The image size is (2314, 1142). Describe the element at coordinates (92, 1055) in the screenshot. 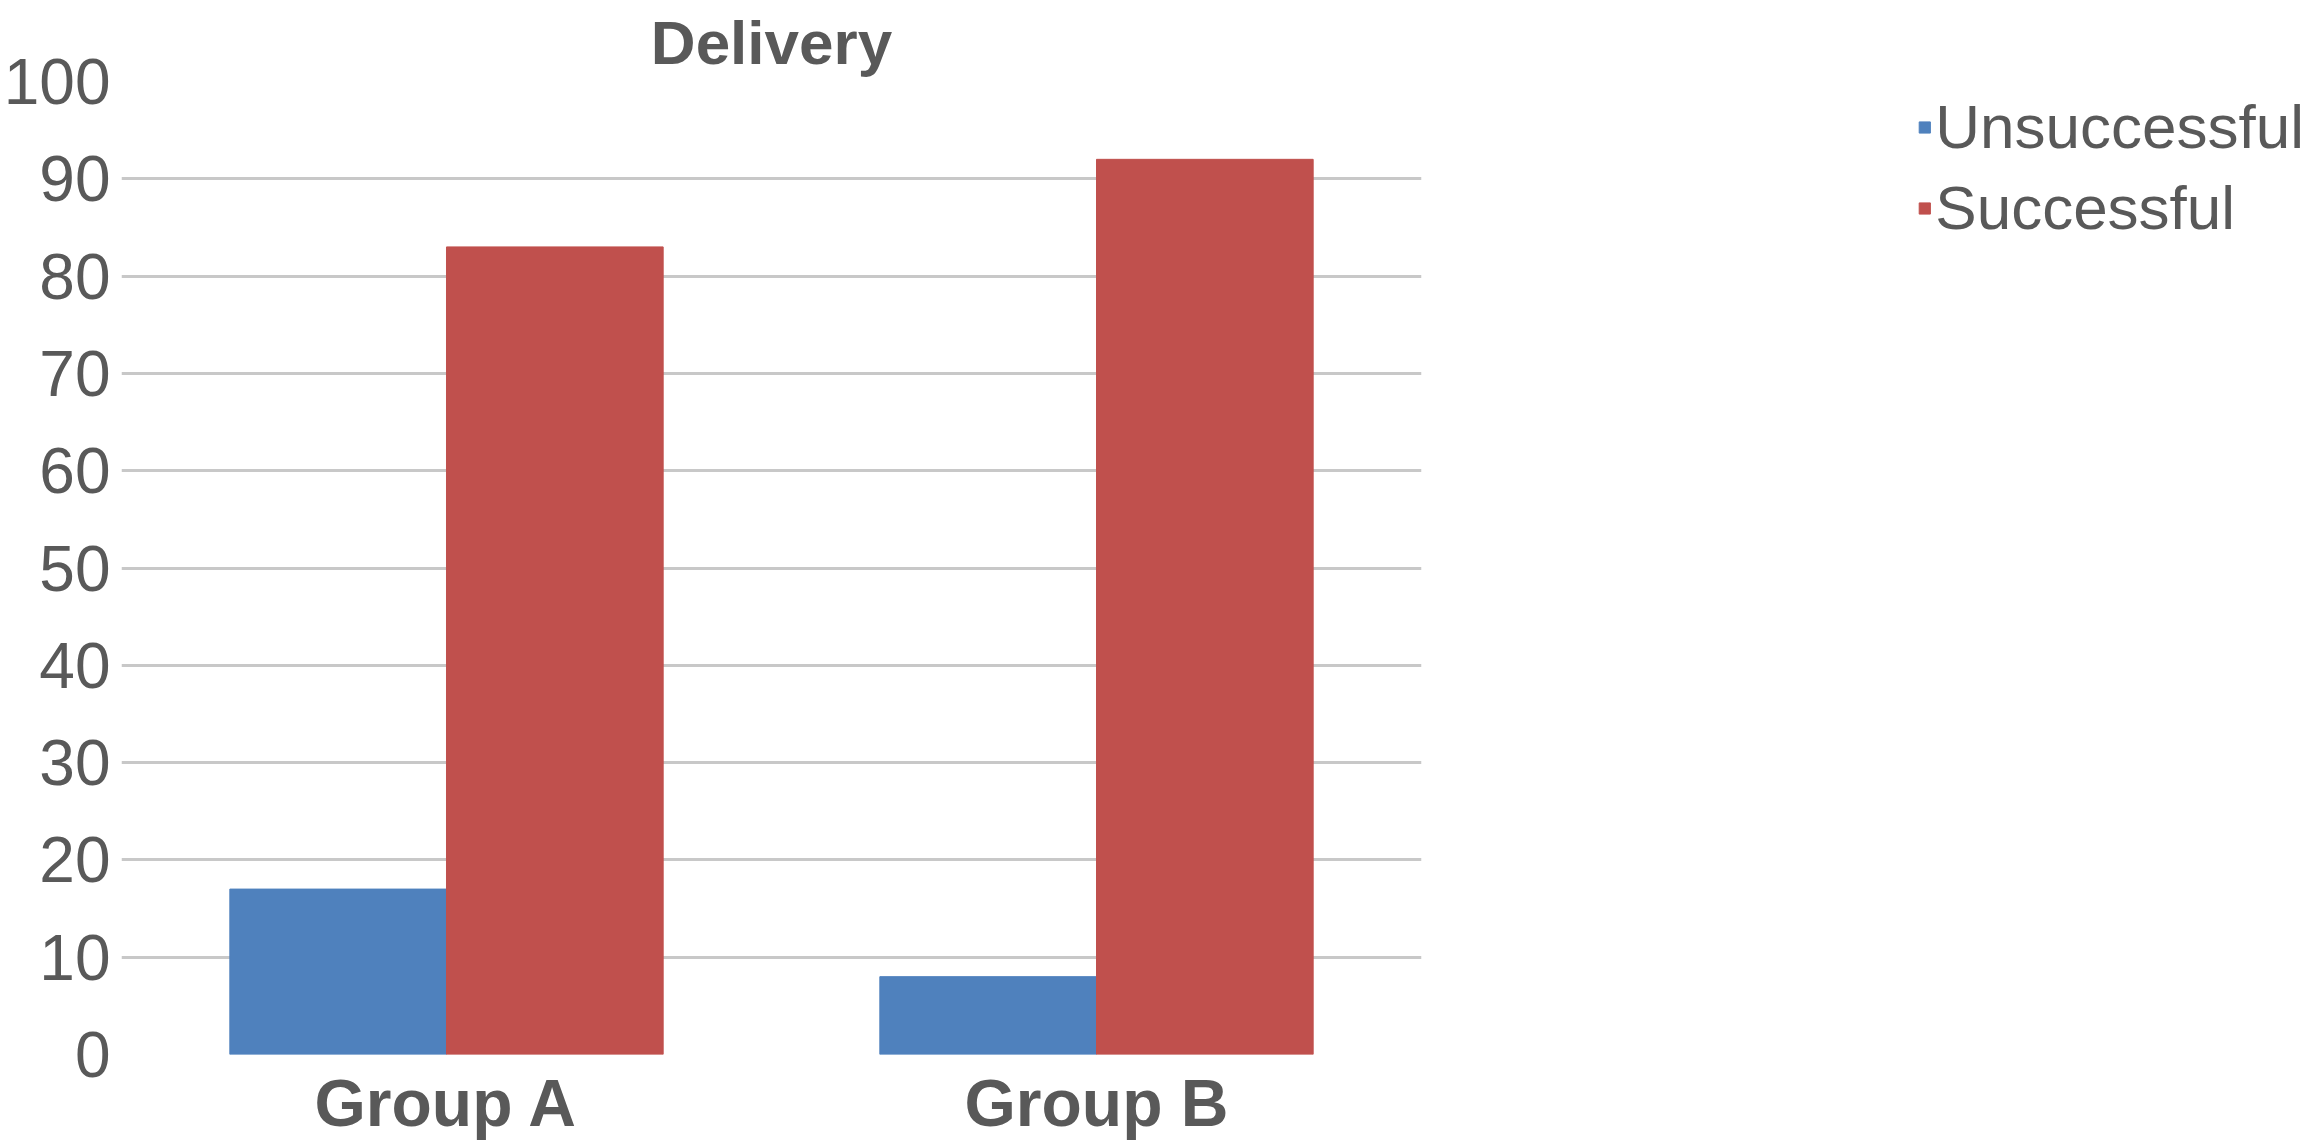

I see `y-tick-label: 0` at that location.